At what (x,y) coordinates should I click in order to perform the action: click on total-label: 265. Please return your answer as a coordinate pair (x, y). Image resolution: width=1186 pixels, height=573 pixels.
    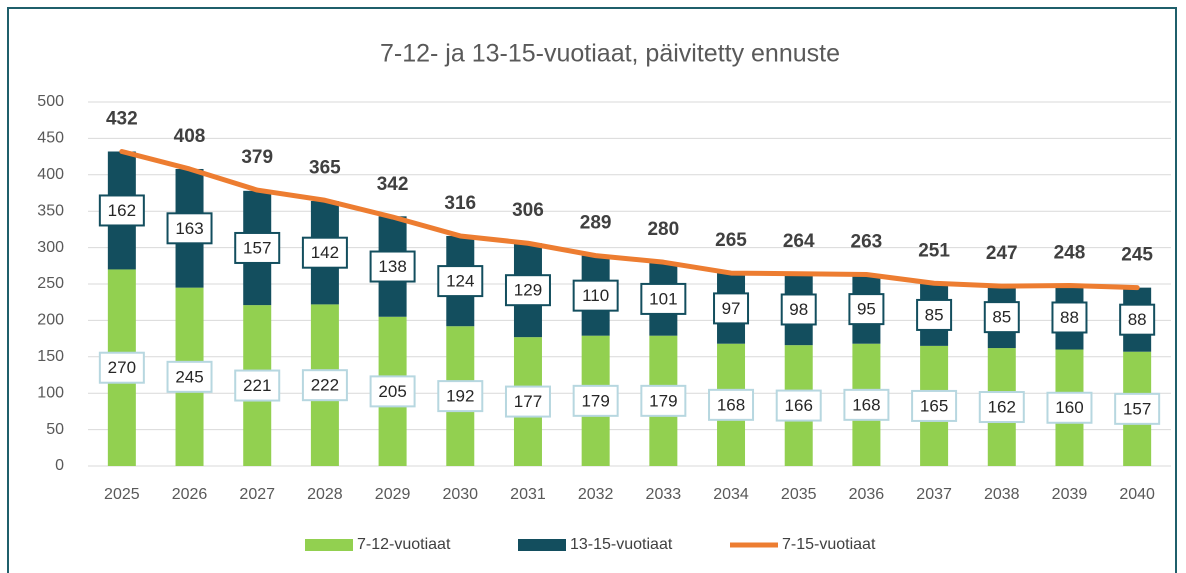
    Looking at the image, I should click on (731, 240).